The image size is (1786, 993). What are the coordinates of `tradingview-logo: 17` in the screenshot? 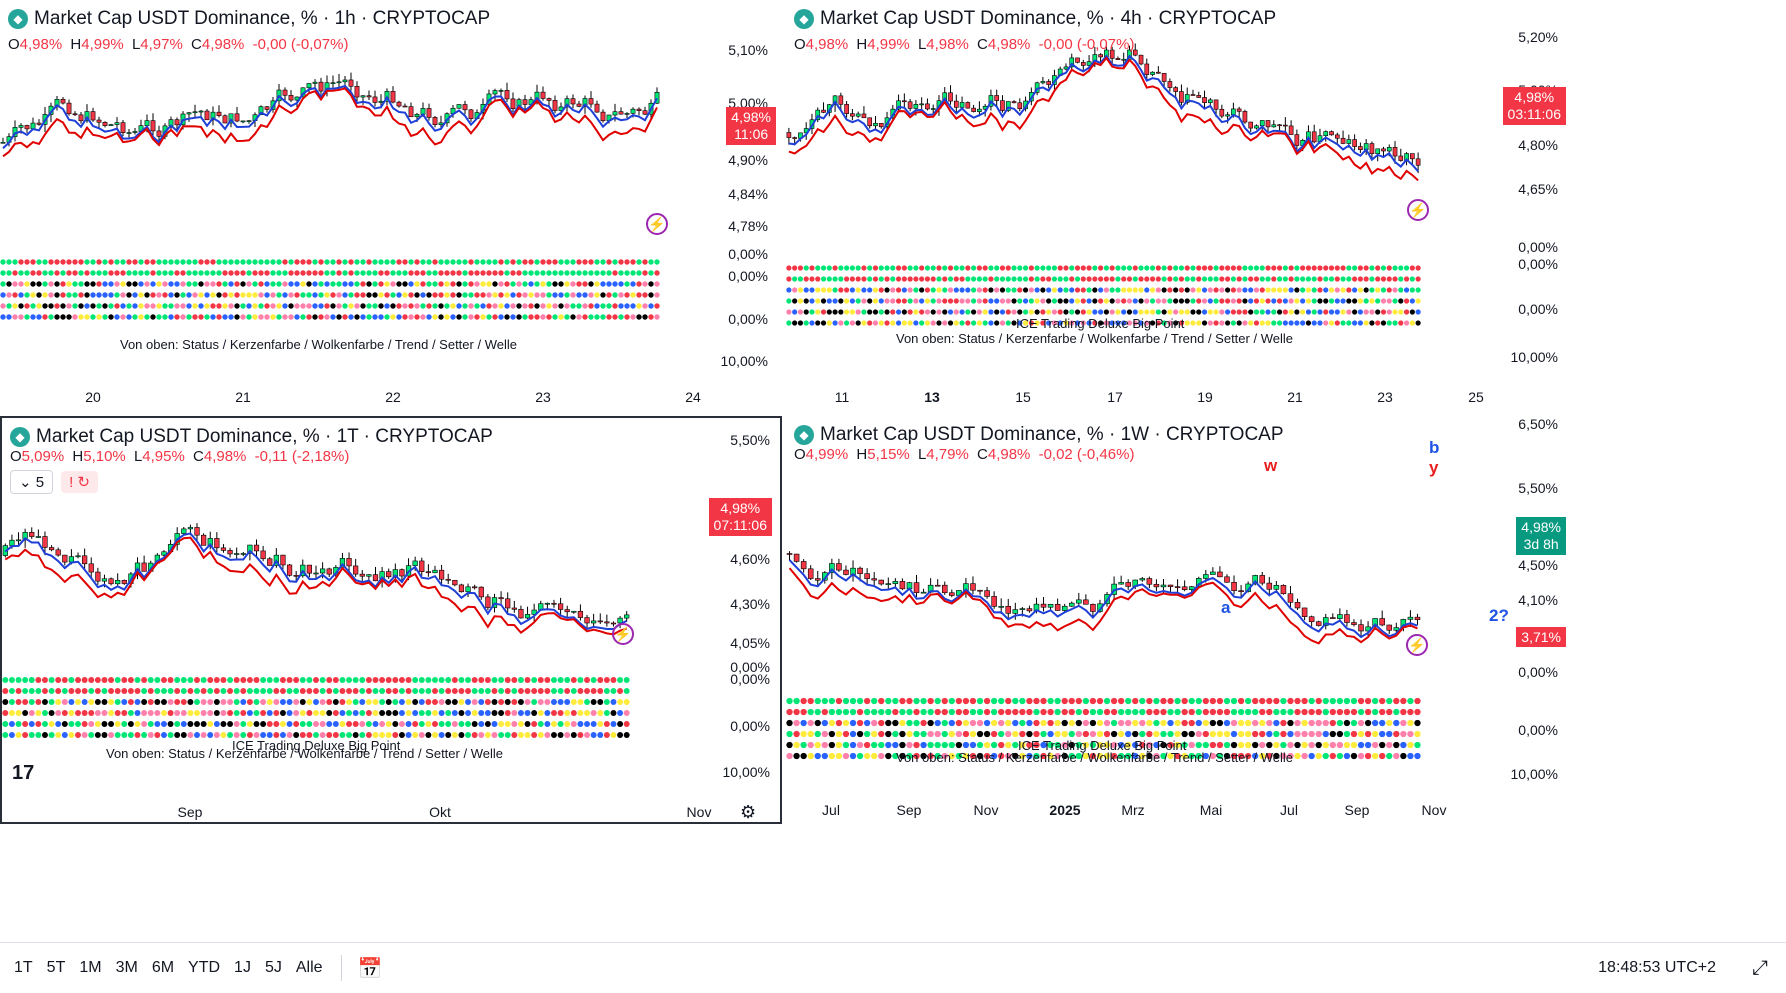 It's located at (23, 773).